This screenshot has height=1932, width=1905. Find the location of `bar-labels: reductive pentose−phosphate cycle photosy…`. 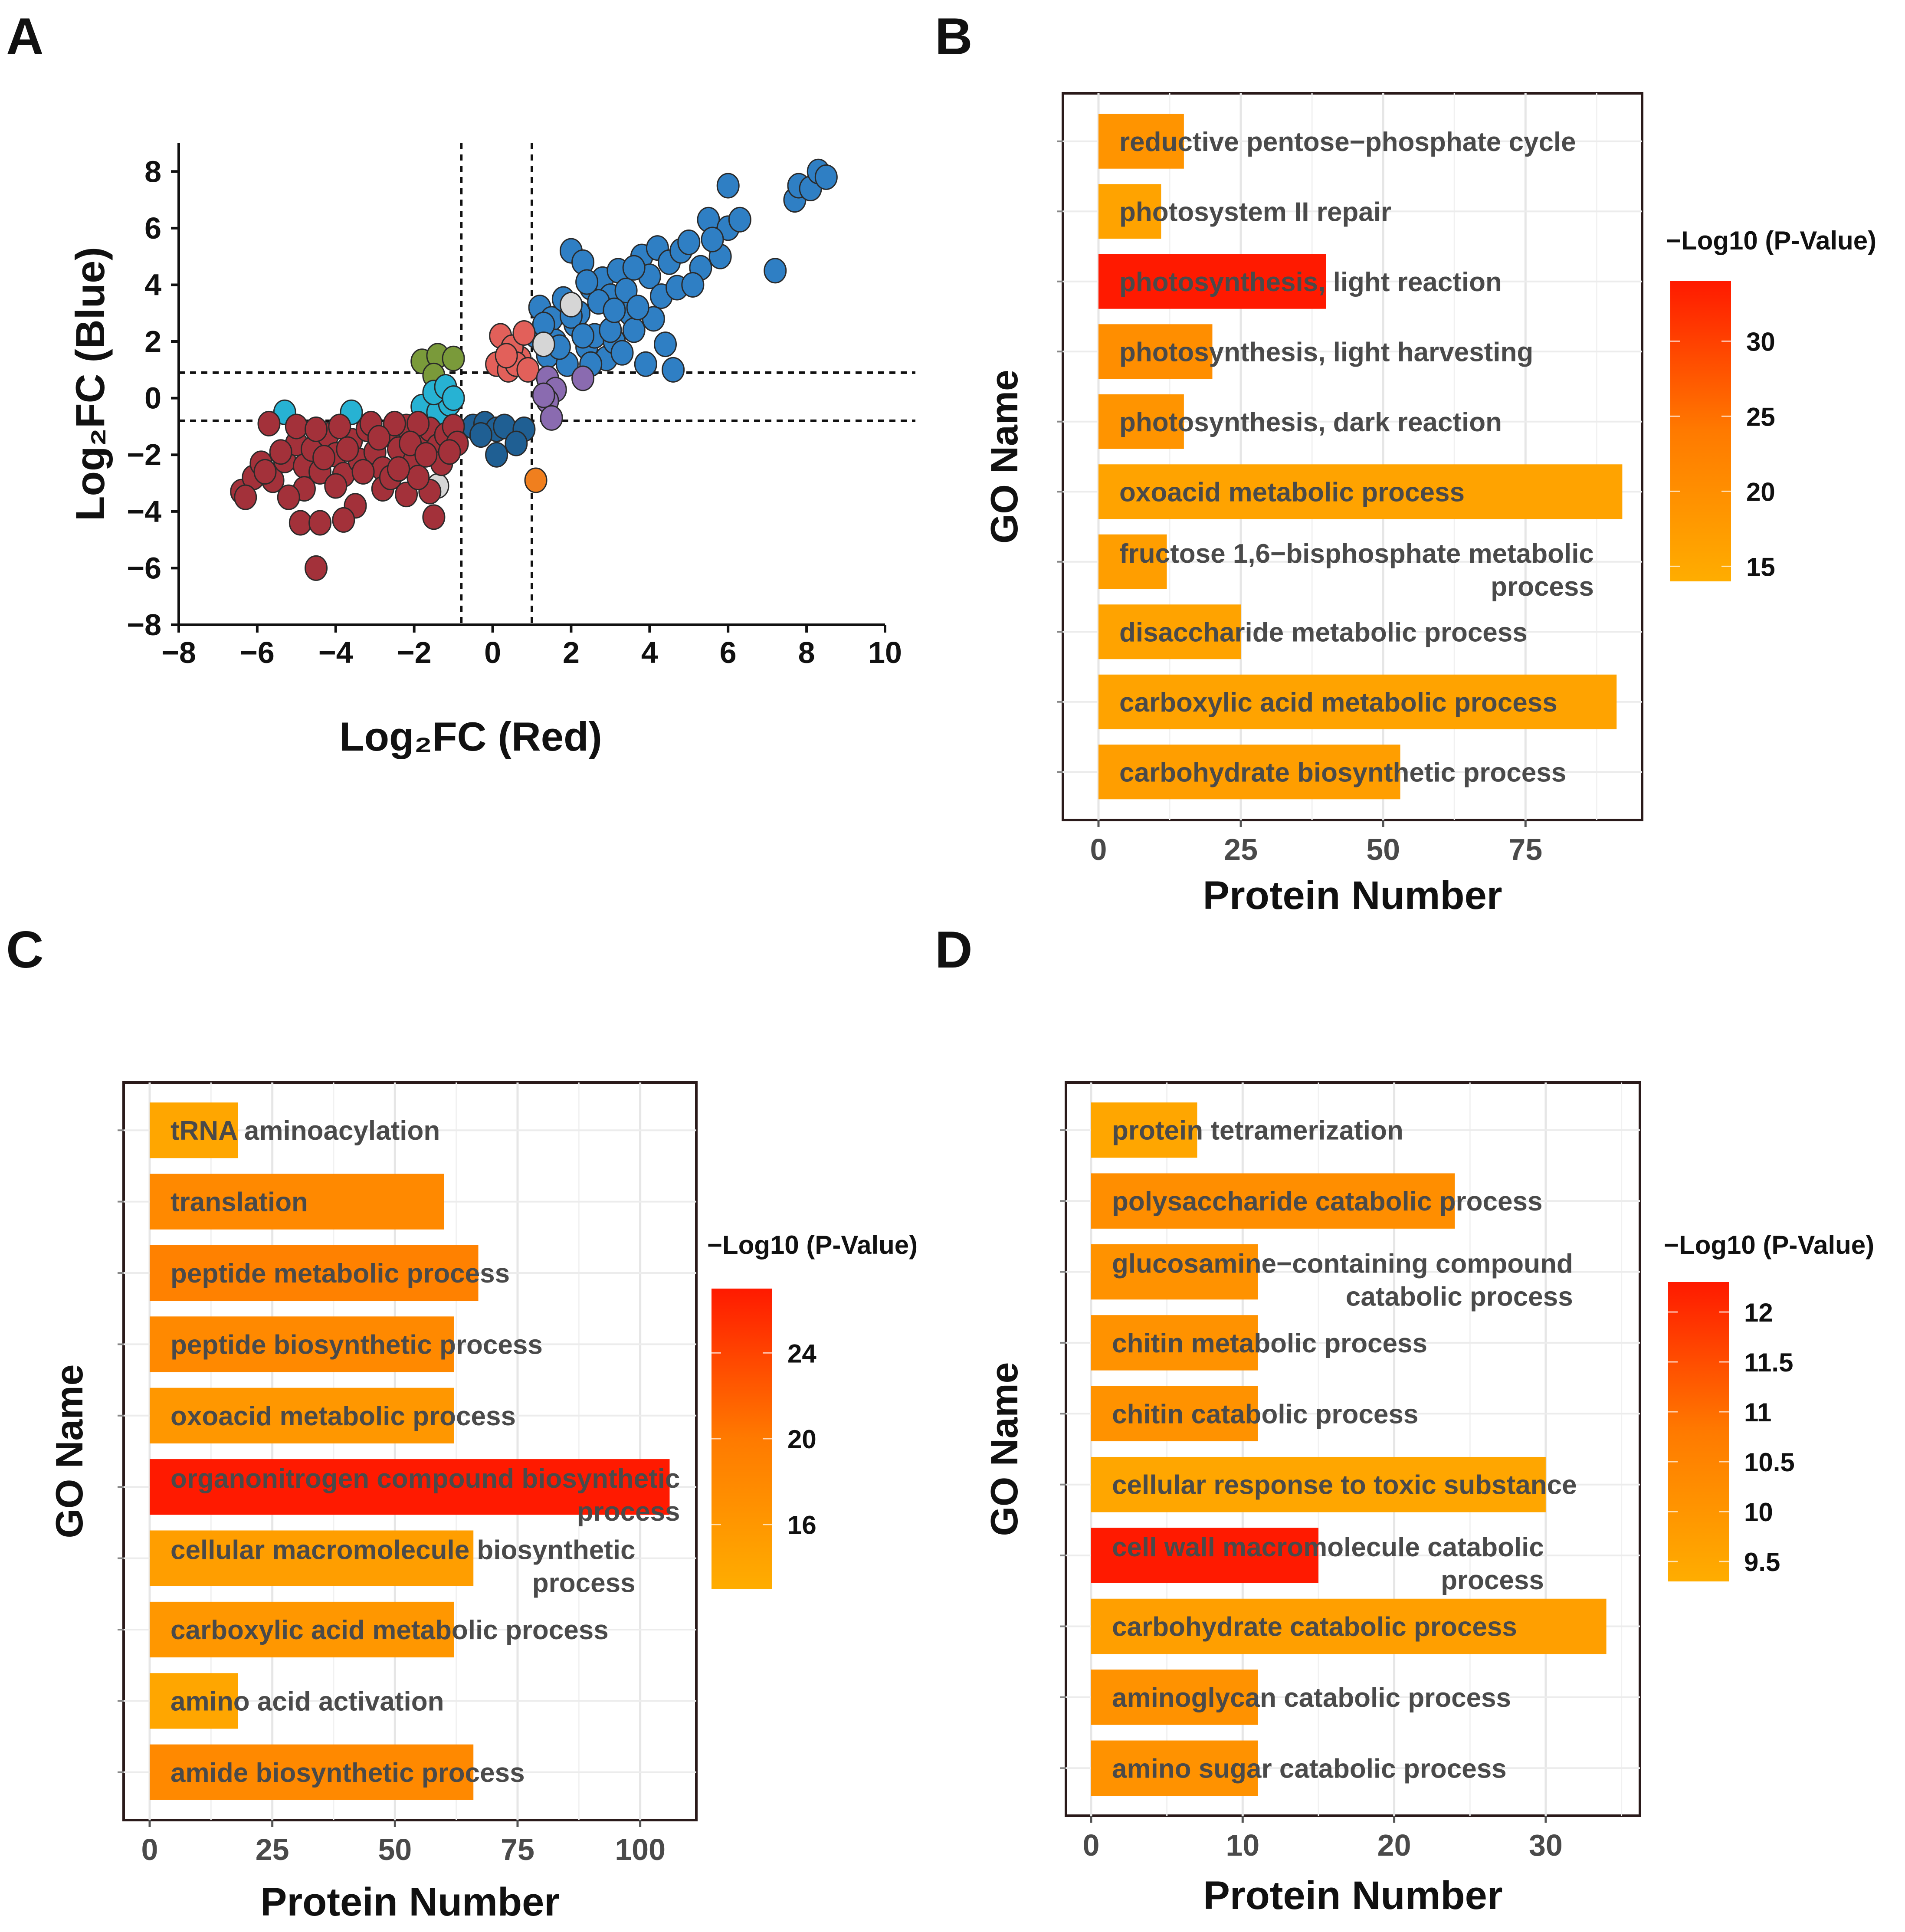

bar-labels: reductive pentose−phosphate cycle photosy… is located at coordinates (1356, 457).